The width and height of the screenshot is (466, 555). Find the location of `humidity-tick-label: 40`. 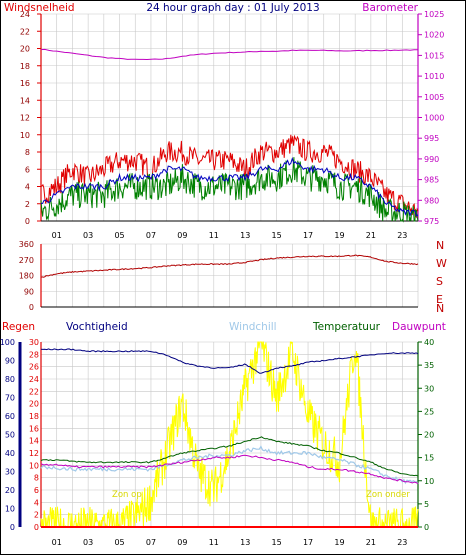

humidity-tick-label: 40 is located at coordinates (10, 453).